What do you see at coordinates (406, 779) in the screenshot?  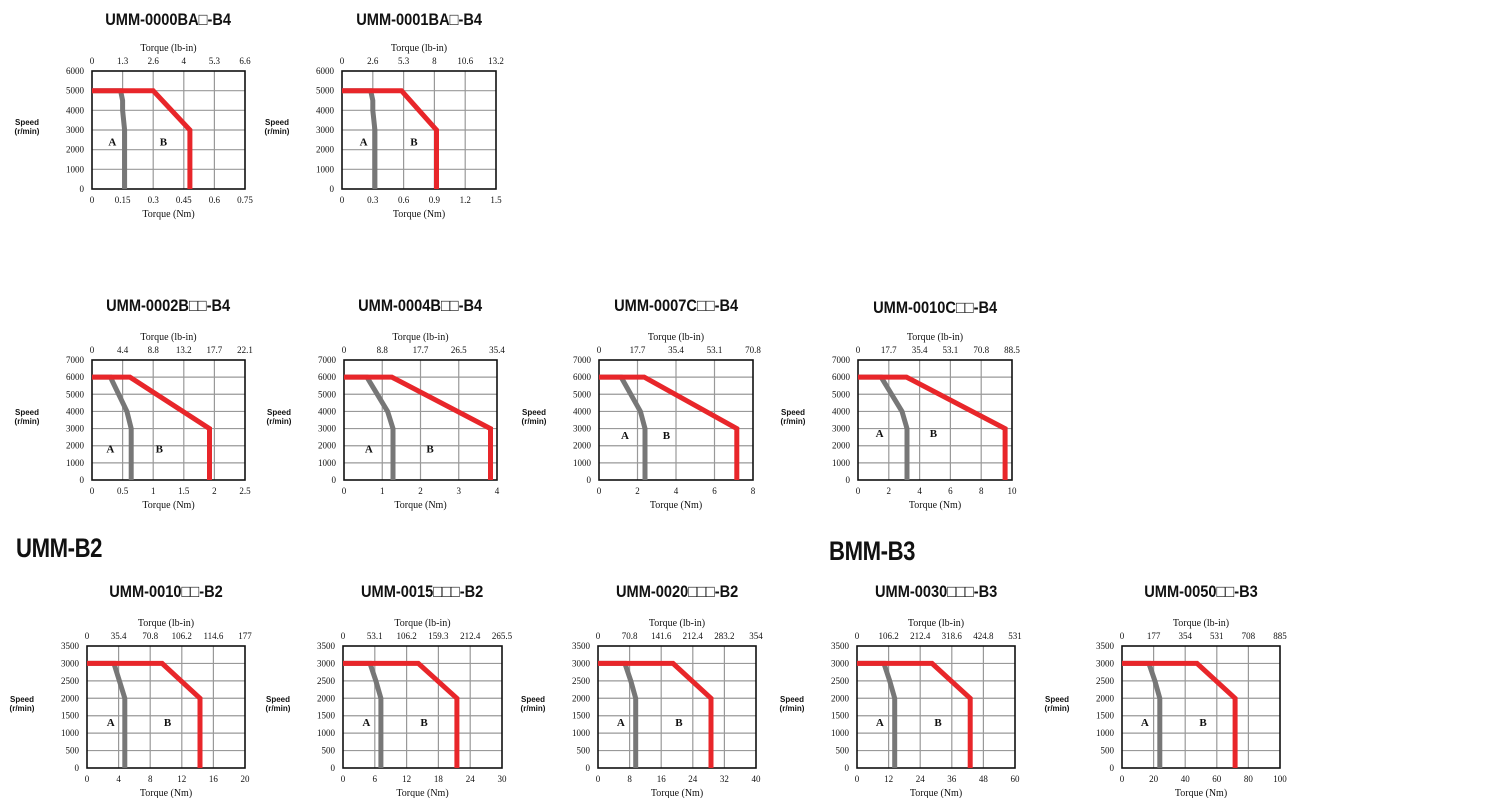 I see `chart-7-x-tick-label: 12` at bounding box center [406, 779].